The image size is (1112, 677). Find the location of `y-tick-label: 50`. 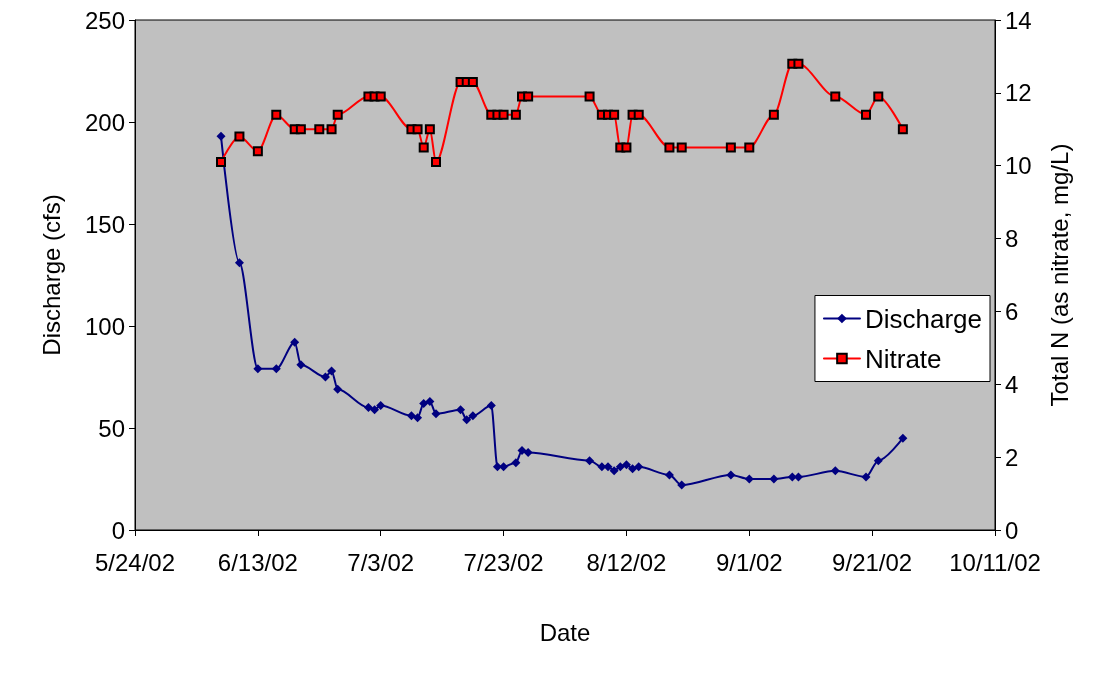

y-tick-label: 50 is located at coordinates (111, 428).